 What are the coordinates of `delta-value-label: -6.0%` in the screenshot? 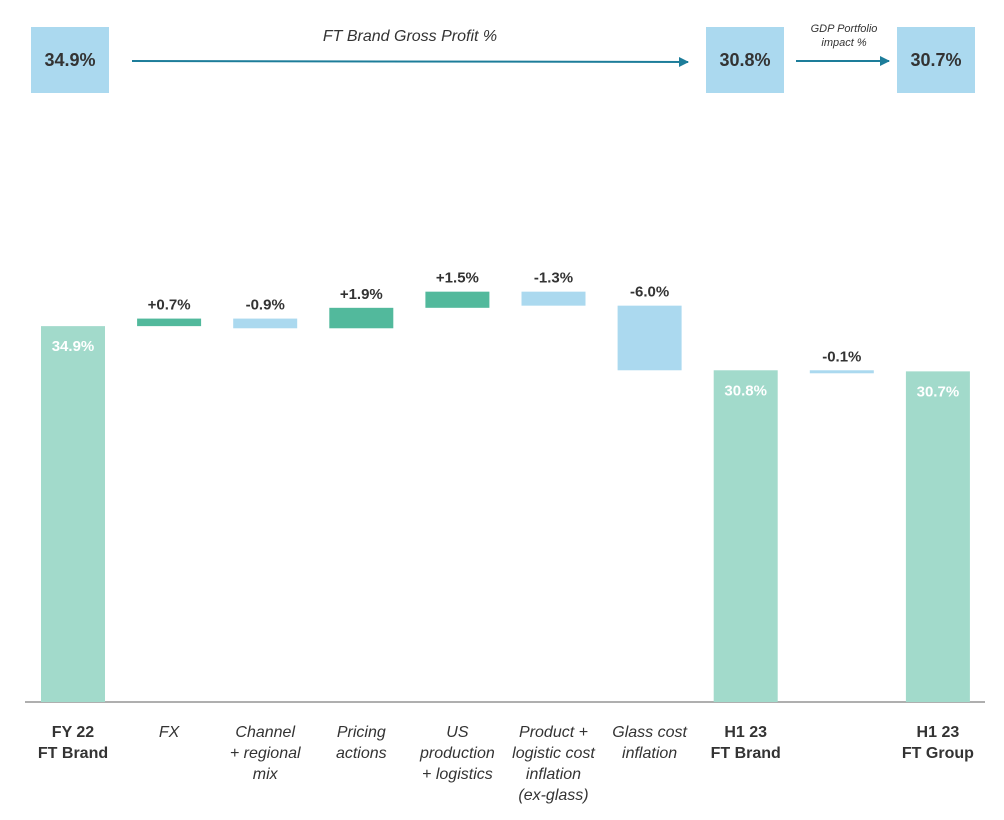 It's located at (649, 292).